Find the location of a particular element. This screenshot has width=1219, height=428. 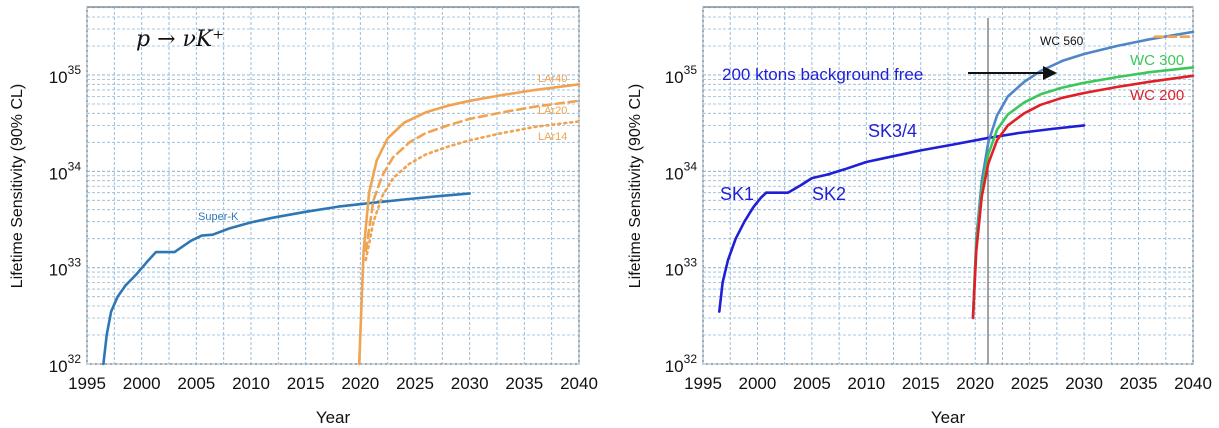

series-label: LAr14 is located at coordinates (552, 137).